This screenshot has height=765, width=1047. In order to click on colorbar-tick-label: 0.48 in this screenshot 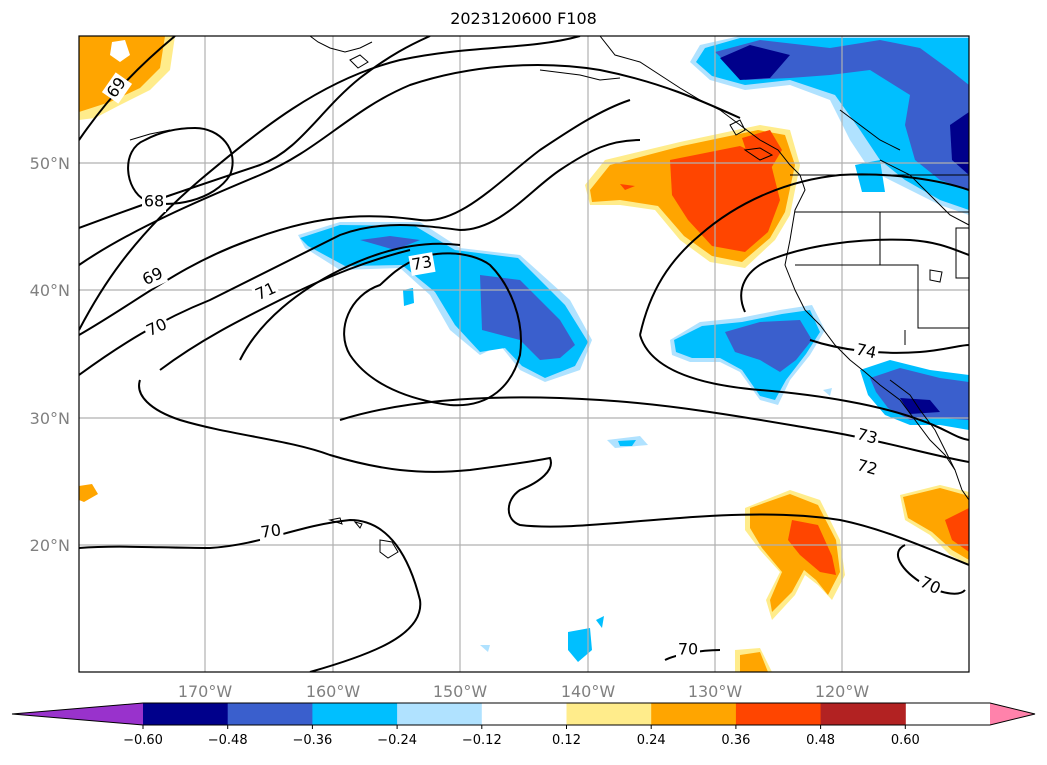, I will do `click(820, 740)`.